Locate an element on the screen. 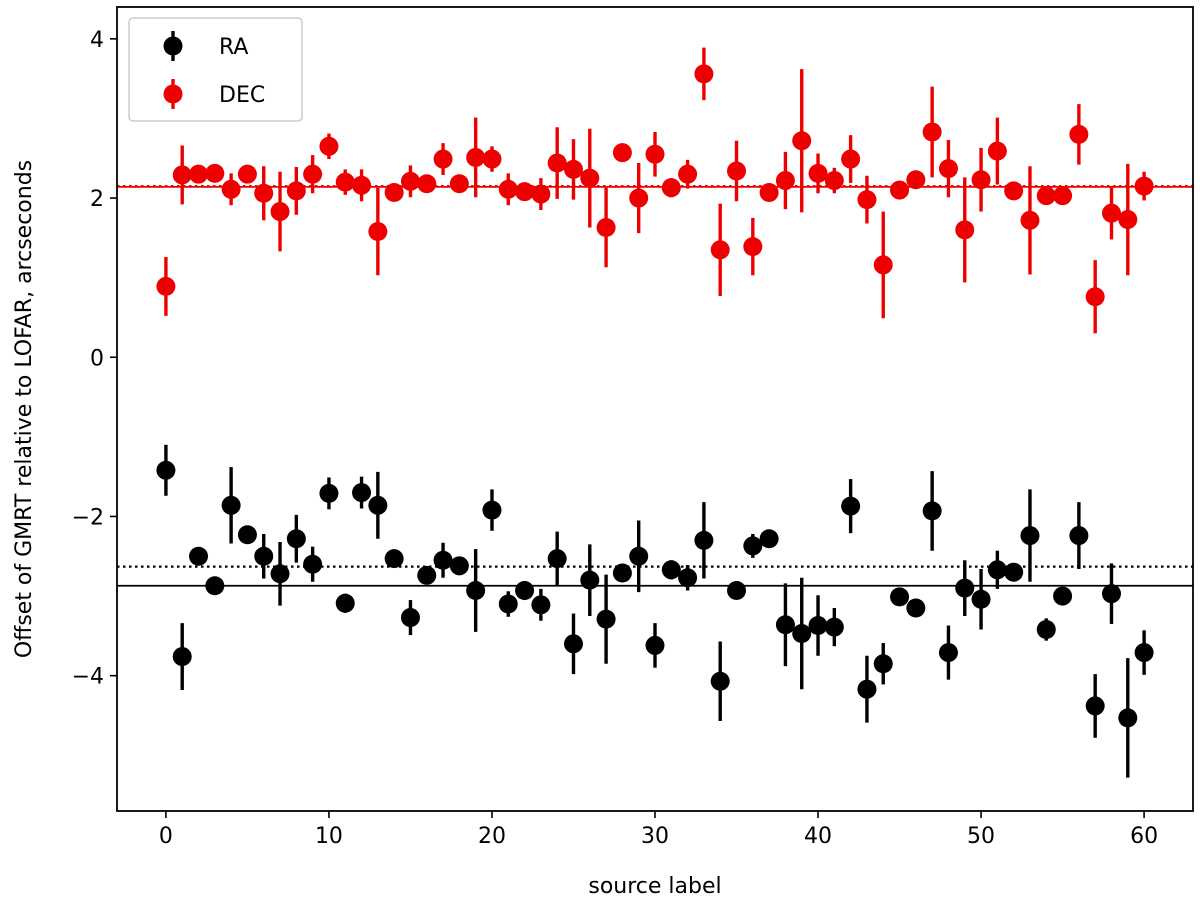 The image size is (1200, 908). legend-box is located at coordinates (215, 69).